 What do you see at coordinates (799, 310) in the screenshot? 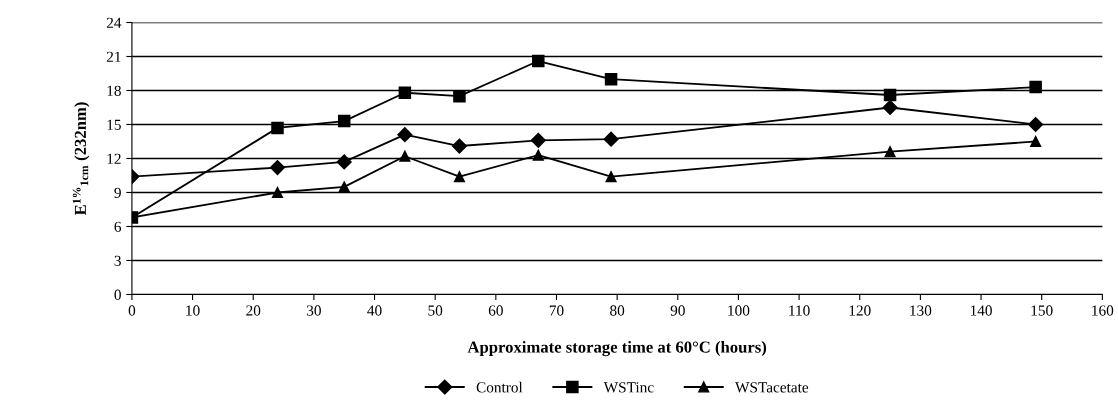
I see `x-tick-label: 110` at bounding box center [799, 310].